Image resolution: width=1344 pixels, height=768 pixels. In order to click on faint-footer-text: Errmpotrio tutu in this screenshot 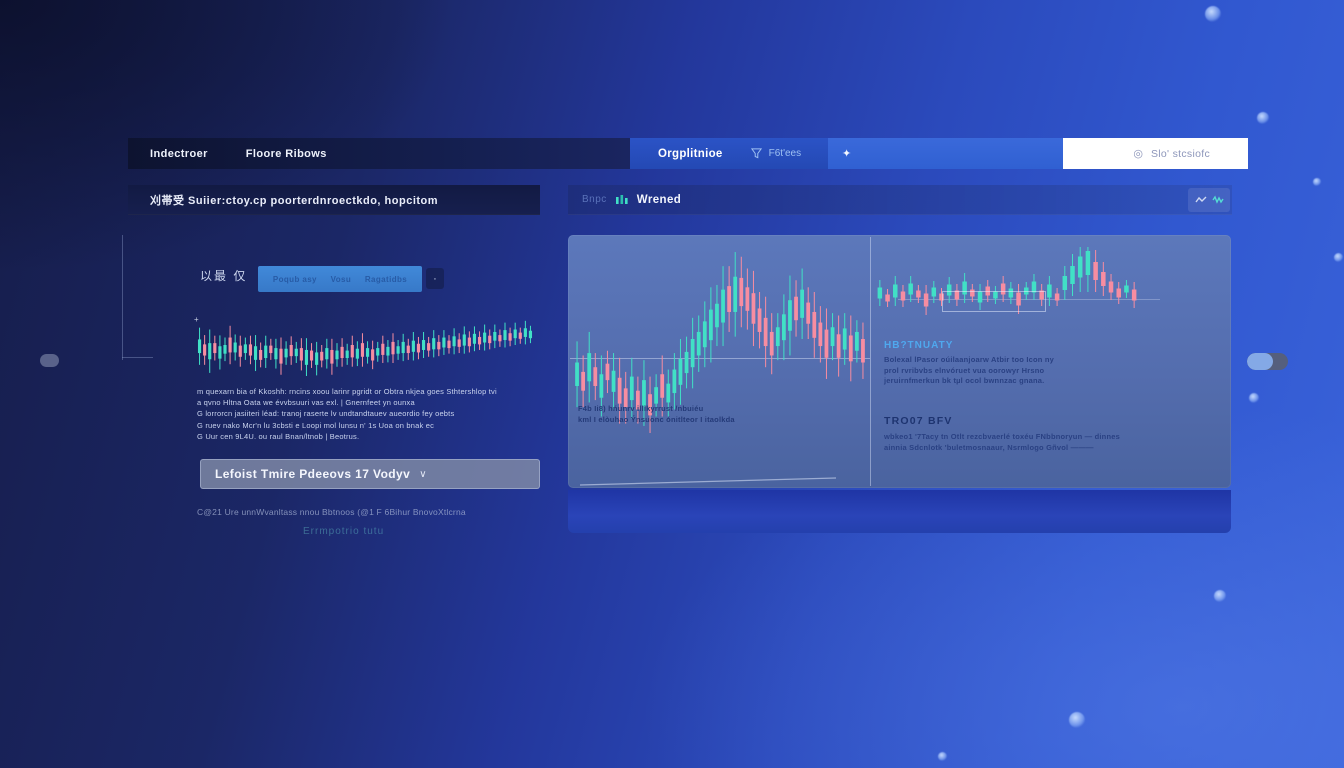, I will do `click(344, 531)`.